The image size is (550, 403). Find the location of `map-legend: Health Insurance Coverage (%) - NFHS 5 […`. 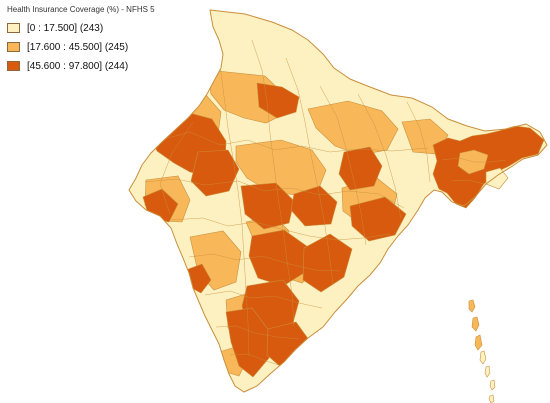

map-legend: Health Insurance Coverage (%) - NFHS 5 [… is located at coordinates (94, 40).